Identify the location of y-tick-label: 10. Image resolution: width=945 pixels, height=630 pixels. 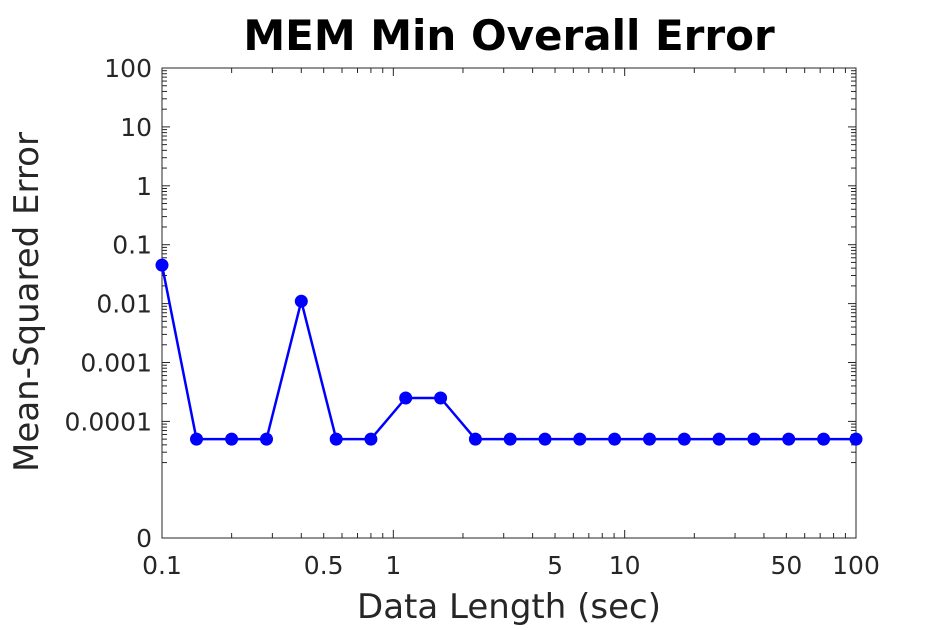
(136, 127).